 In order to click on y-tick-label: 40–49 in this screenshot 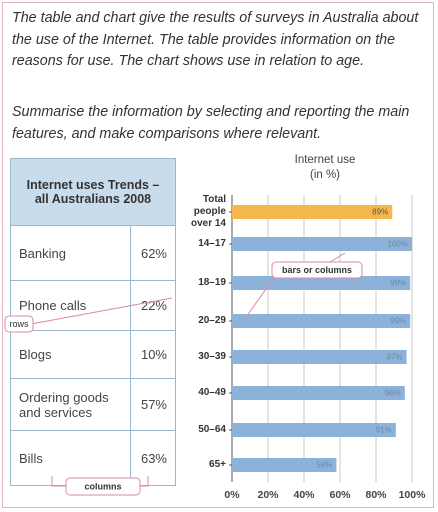, I will do `click(212, 392)`.